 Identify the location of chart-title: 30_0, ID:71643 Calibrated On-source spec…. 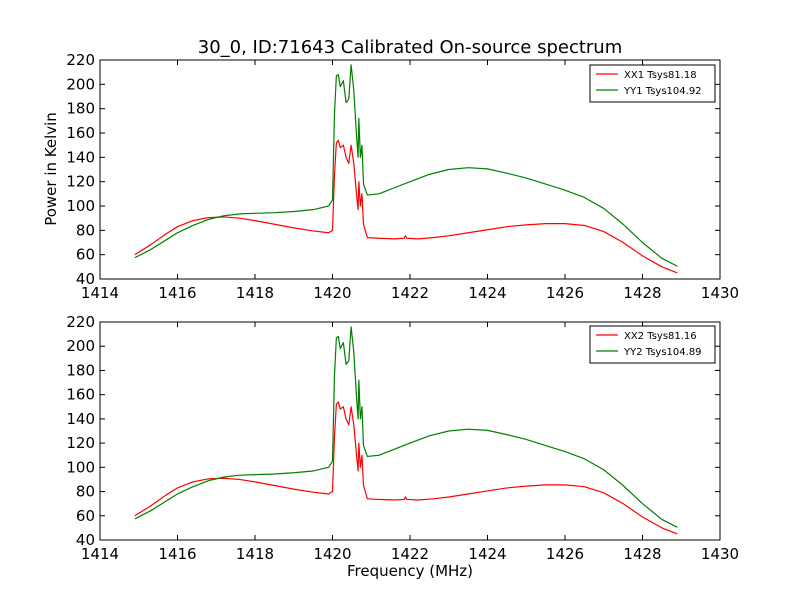
(410, 47).